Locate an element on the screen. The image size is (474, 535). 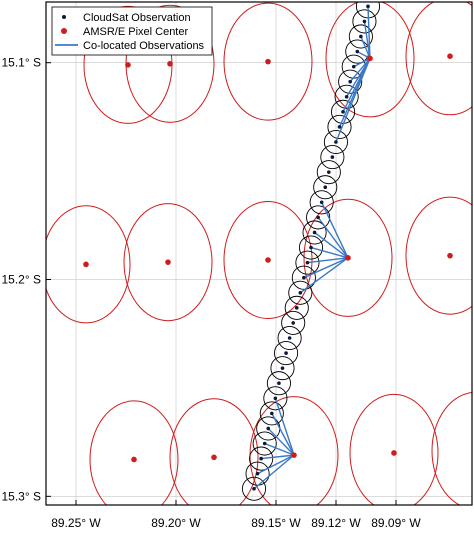
legend-colocated-label: Co-located Observations is located at coordinates (144, 46).